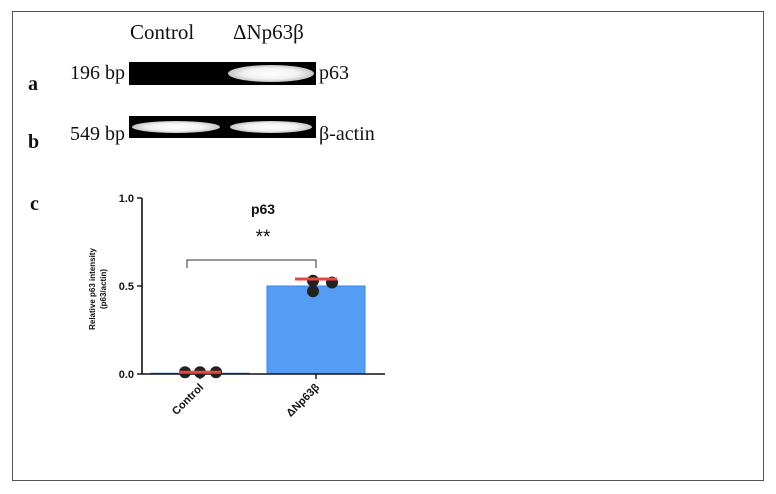  I want to click on y-axis-title: Relative p63 intensity, so click(92, 289).